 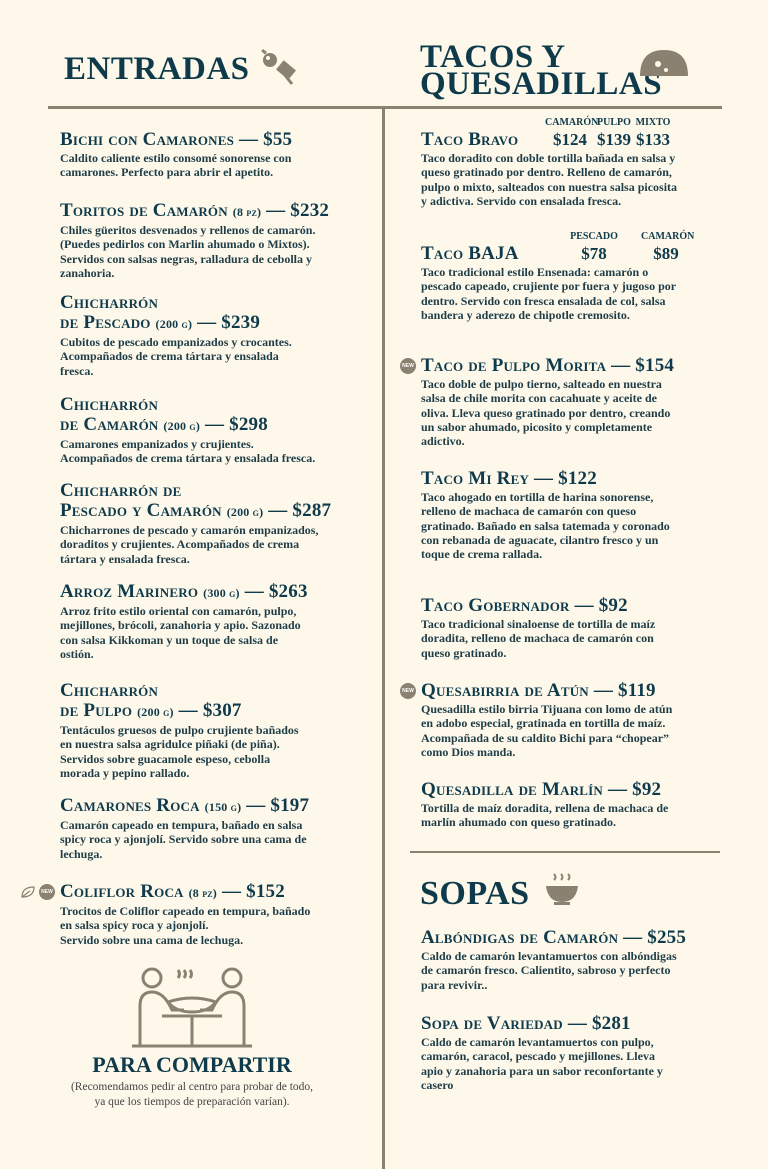 I want to click on description-line: queso gratinado., so click(x=464, y=652).